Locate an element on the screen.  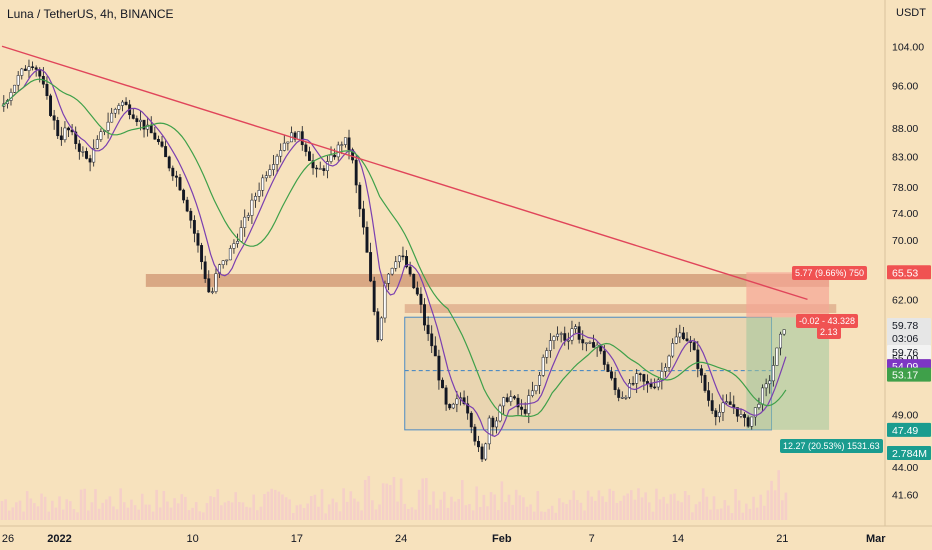
take-profit-zone is located at coordinates (788, 373).